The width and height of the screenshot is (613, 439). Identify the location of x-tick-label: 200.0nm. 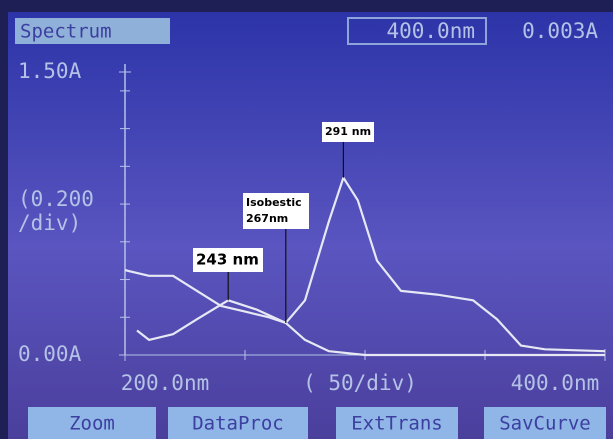
(165, 383).